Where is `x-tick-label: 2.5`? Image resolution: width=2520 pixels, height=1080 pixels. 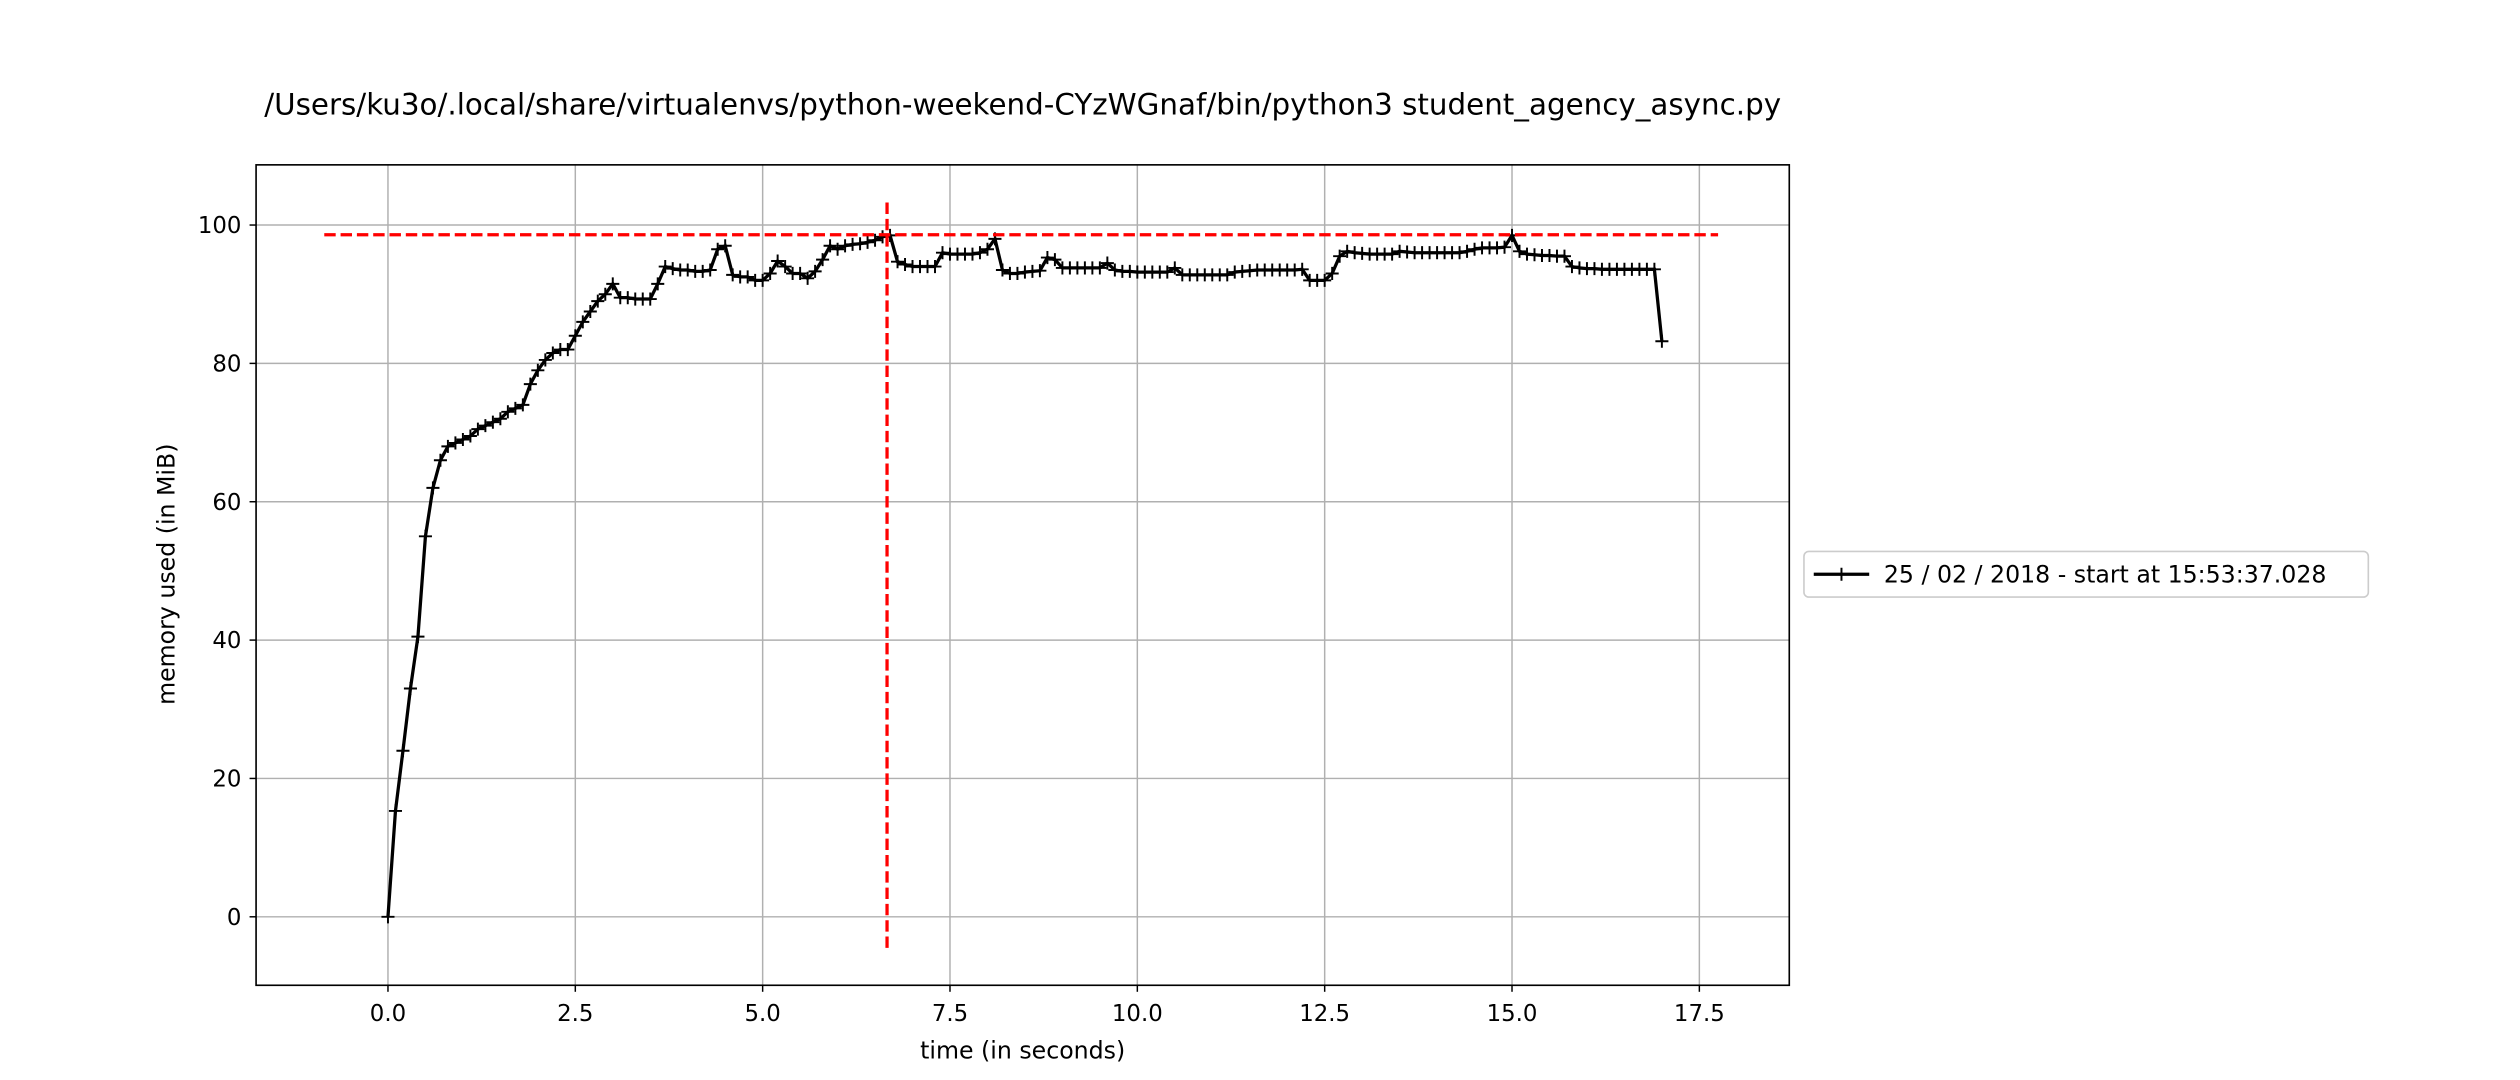 x-tick-label: 2.5 is located at coordinates (575, 1014).